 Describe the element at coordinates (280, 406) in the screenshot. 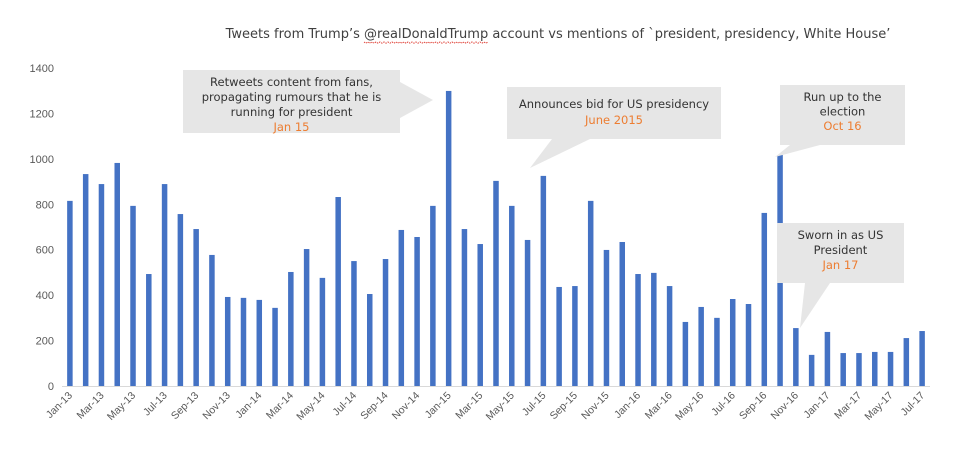

I see `x-tick-label: Mar-14` at that location.